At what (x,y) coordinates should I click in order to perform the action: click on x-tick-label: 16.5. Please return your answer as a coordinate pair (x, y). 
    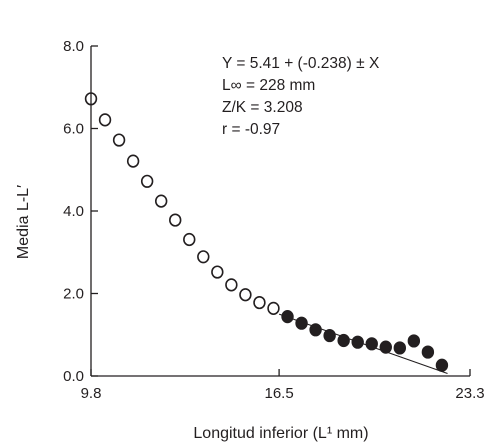
    Looking at the image, I should click on (278, 393).